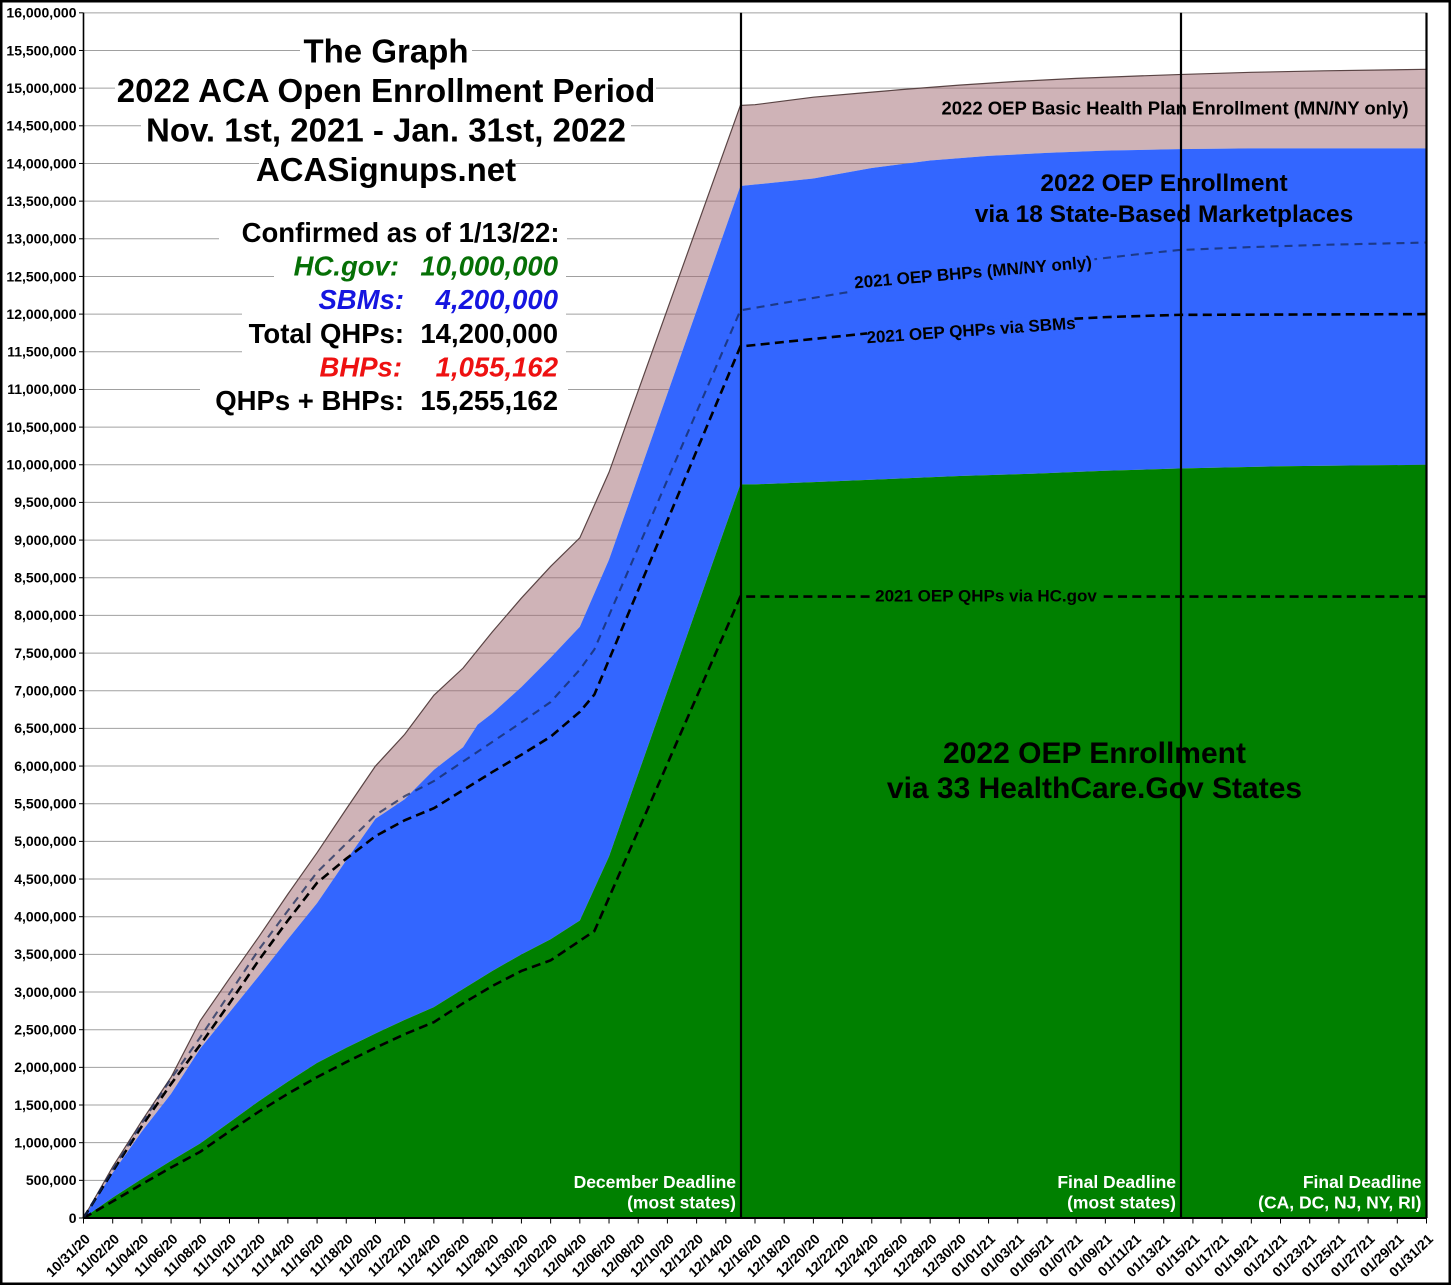 Image resolution: width=1451 pixels, height=1285 pixels. Describe the element at coordinates (41, 13) in the screenshot. I see `svg-text: 16,000,000` at that location.